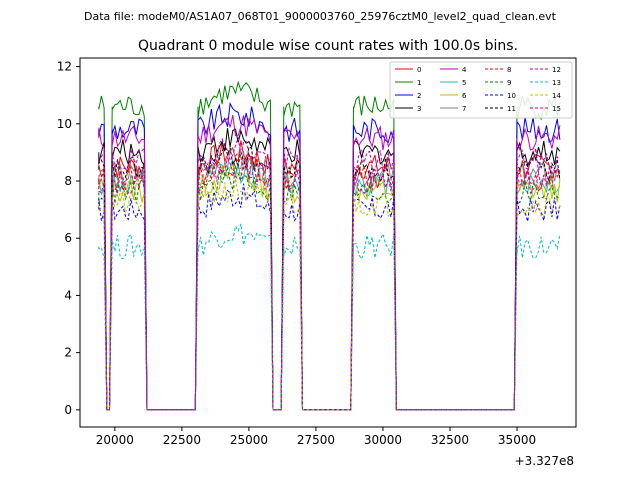 The height and width of the screenshot is (485, 640). I want to click on y-tick-label: 0, so click(68, 410).